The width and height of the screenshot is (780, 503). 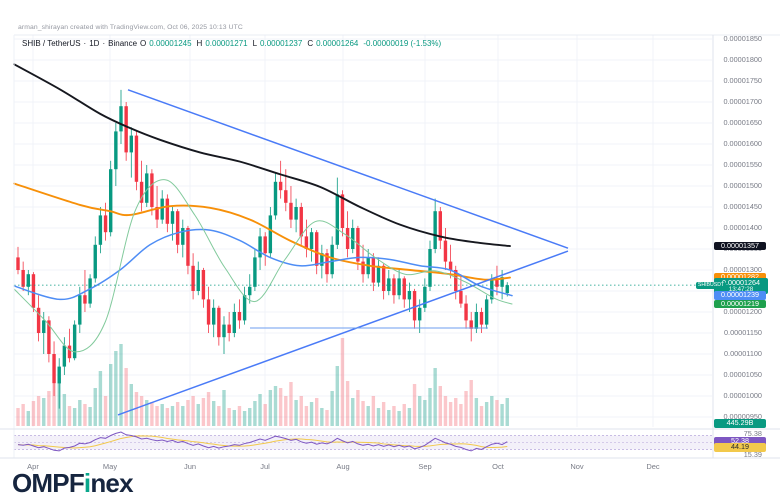 I want to click on bar-countdown: 13:47:28, so click(x=741, y=289).